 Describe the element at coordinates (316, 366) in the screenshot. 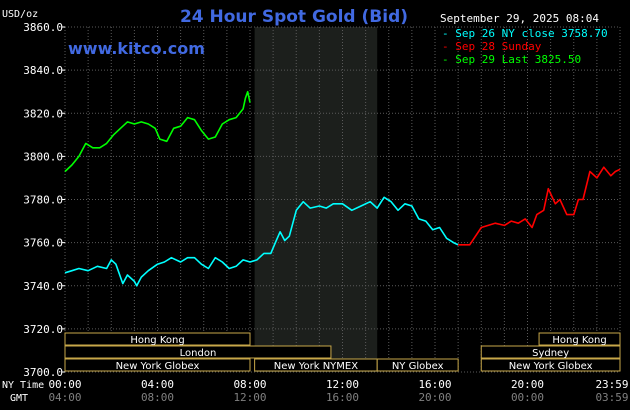

I see `session-label: New York NYMEX` at that location.